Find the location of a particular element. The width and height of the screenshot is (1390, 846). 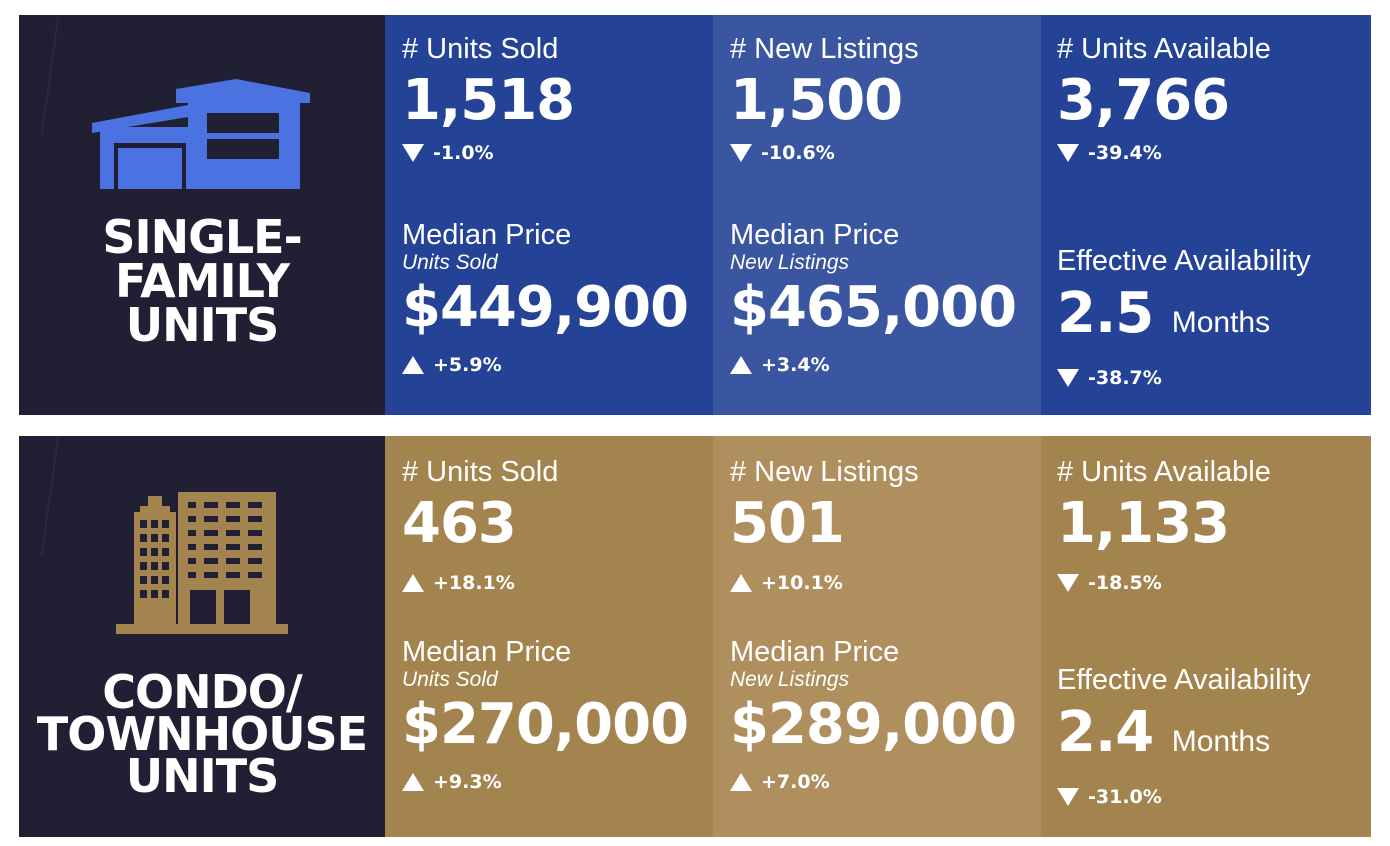

condo-townhouse-label-panel: CONDO/ TOWNHOUSE UNITS is located at coordinates (202, 636).